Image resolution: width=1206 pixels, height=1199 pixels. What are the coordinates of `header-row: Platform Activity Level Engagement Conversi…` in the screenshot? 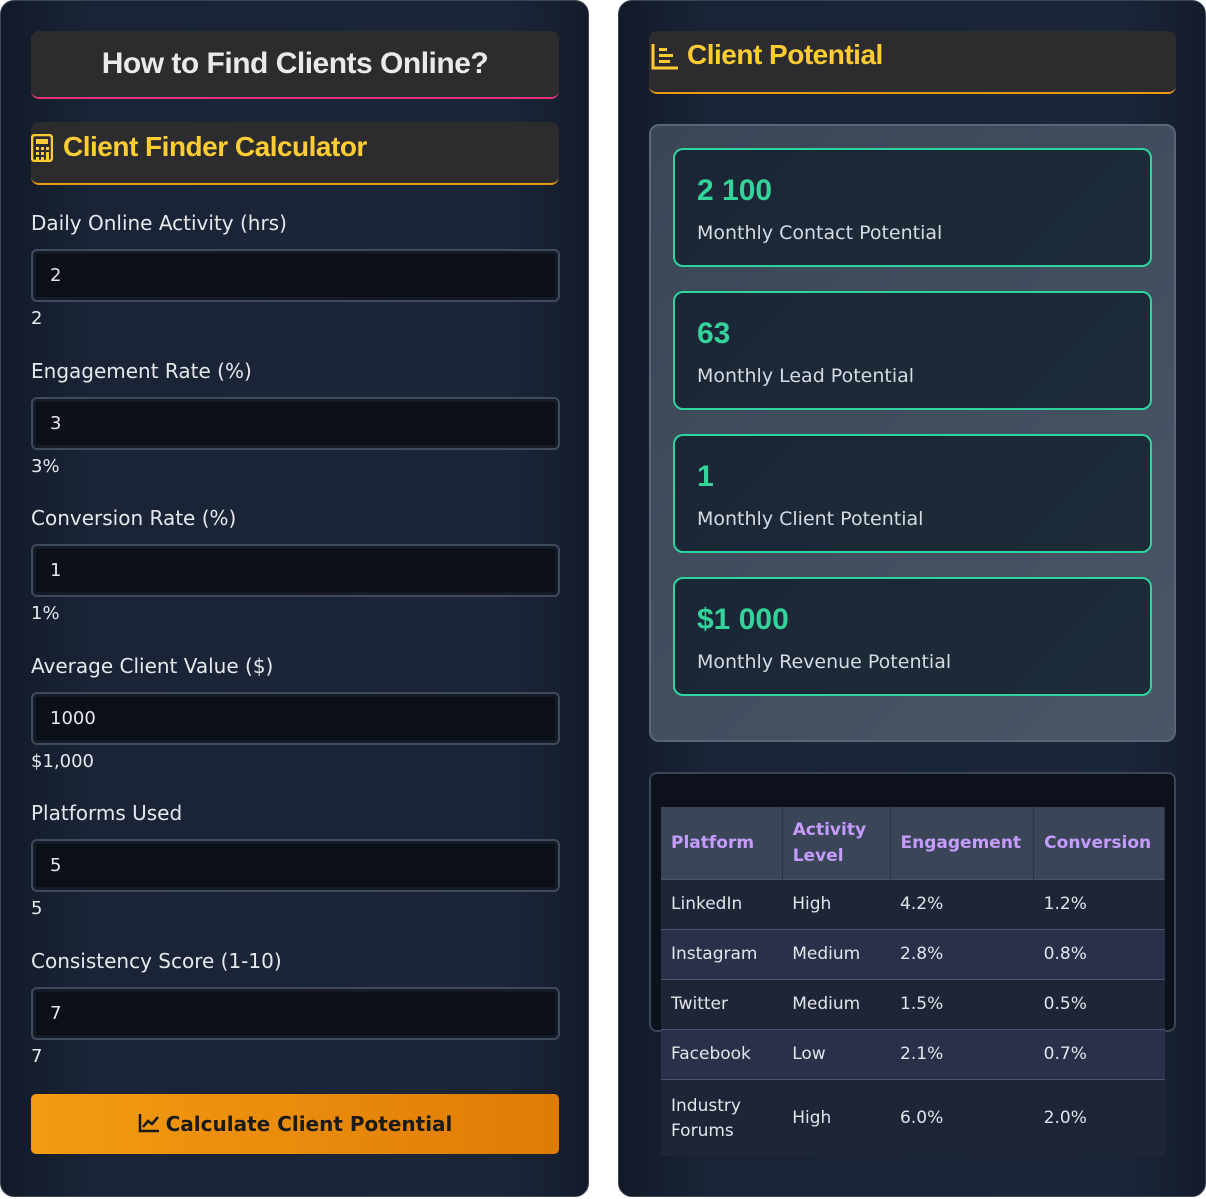 It's located at (913, 843).